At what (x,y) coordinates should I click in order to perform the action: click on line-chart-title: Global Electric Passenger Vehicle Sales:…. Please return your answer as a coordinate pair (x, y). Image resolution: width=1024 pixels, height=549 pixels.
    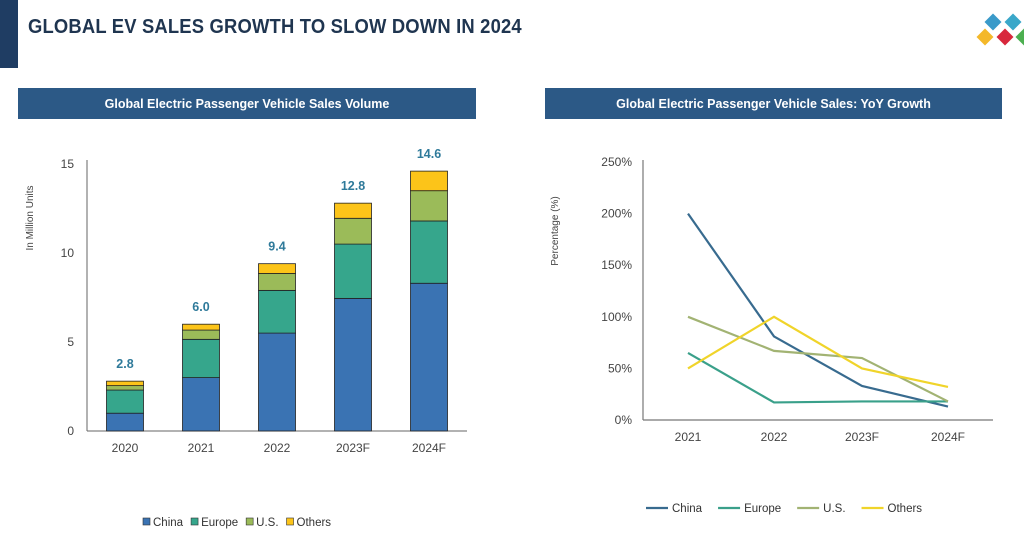
    Looking at the image, I should click on (773, 103).